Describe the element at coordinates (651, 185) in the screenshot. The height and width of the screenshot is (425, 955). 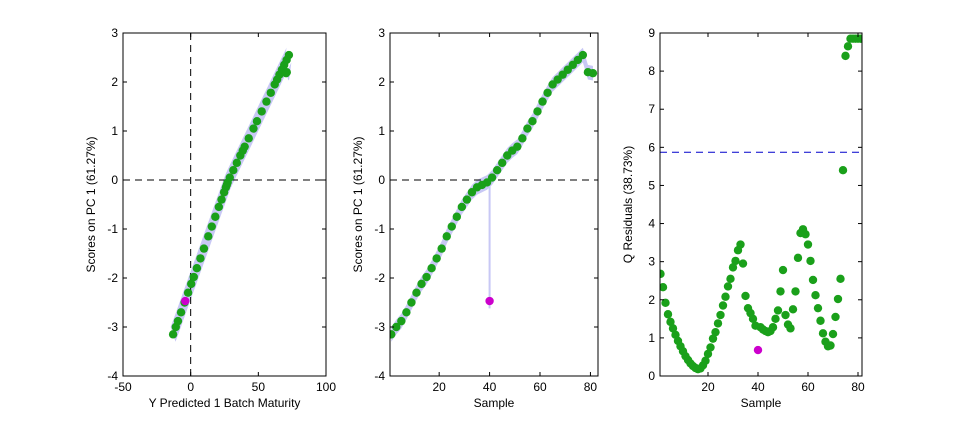
I see `y-tick-label: 5` at that location.